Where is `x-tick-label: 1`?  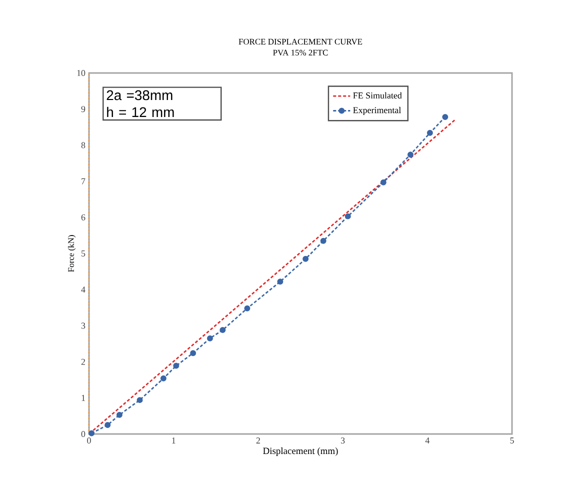 x-tick-label: 1 is located at coordinates (174, 441).